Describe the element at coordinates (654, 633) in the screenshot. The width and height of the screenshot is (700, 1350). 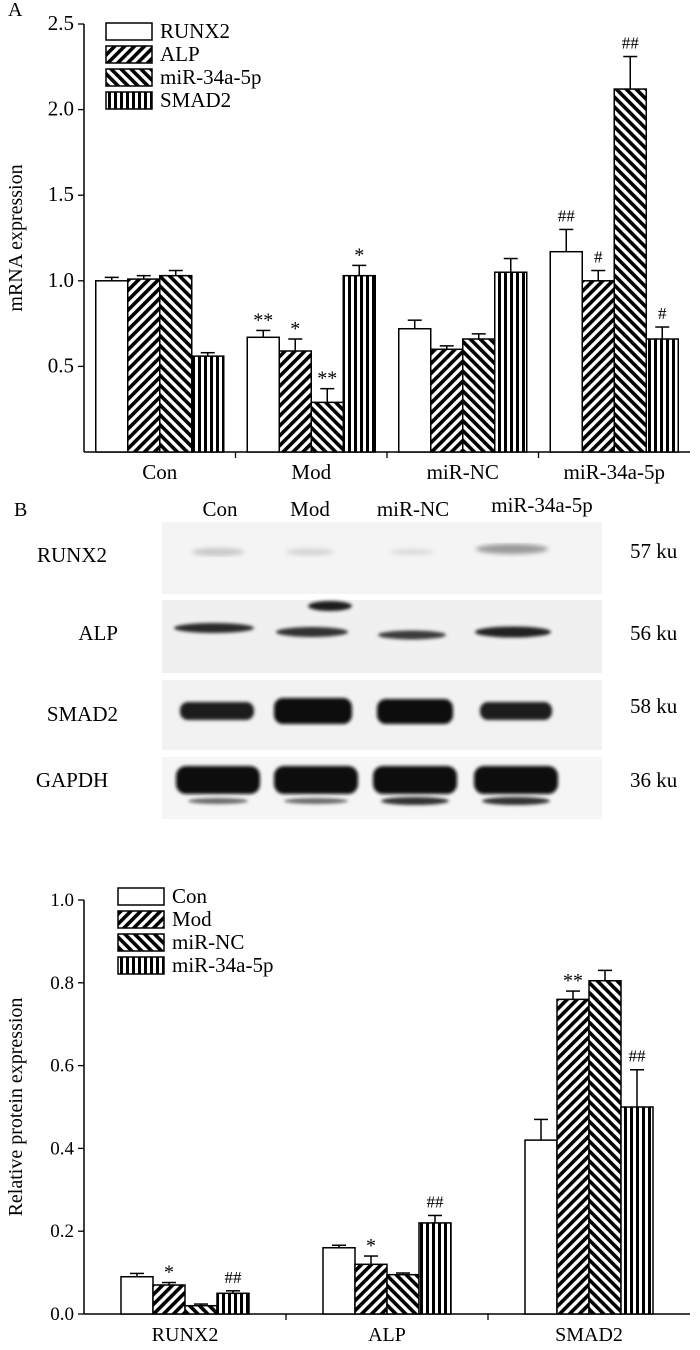
I see `blot-size-alp: 56 ku` at that location.